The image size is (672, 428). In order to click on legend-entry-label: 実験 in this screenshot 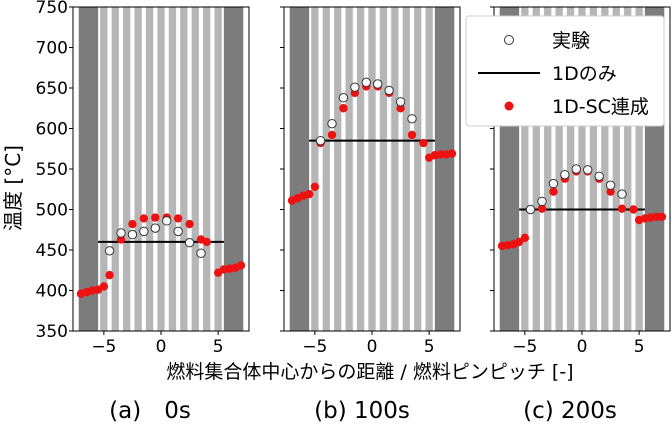, I will do `click(571, 41)`.